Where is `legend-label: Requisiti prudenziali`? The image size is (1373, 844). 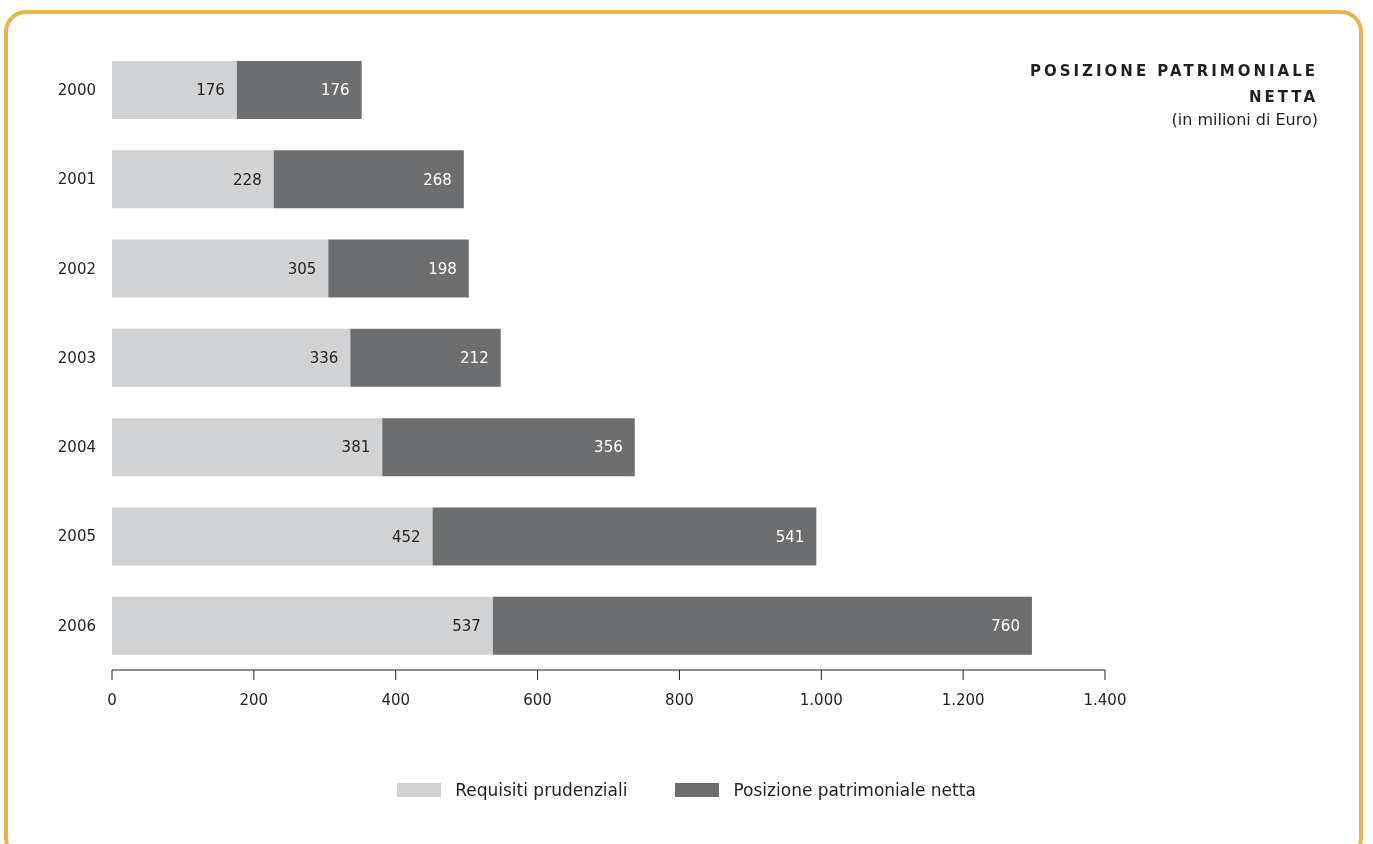
legend-label: Requisiti prudenziali is located at coordinates (541, 790).